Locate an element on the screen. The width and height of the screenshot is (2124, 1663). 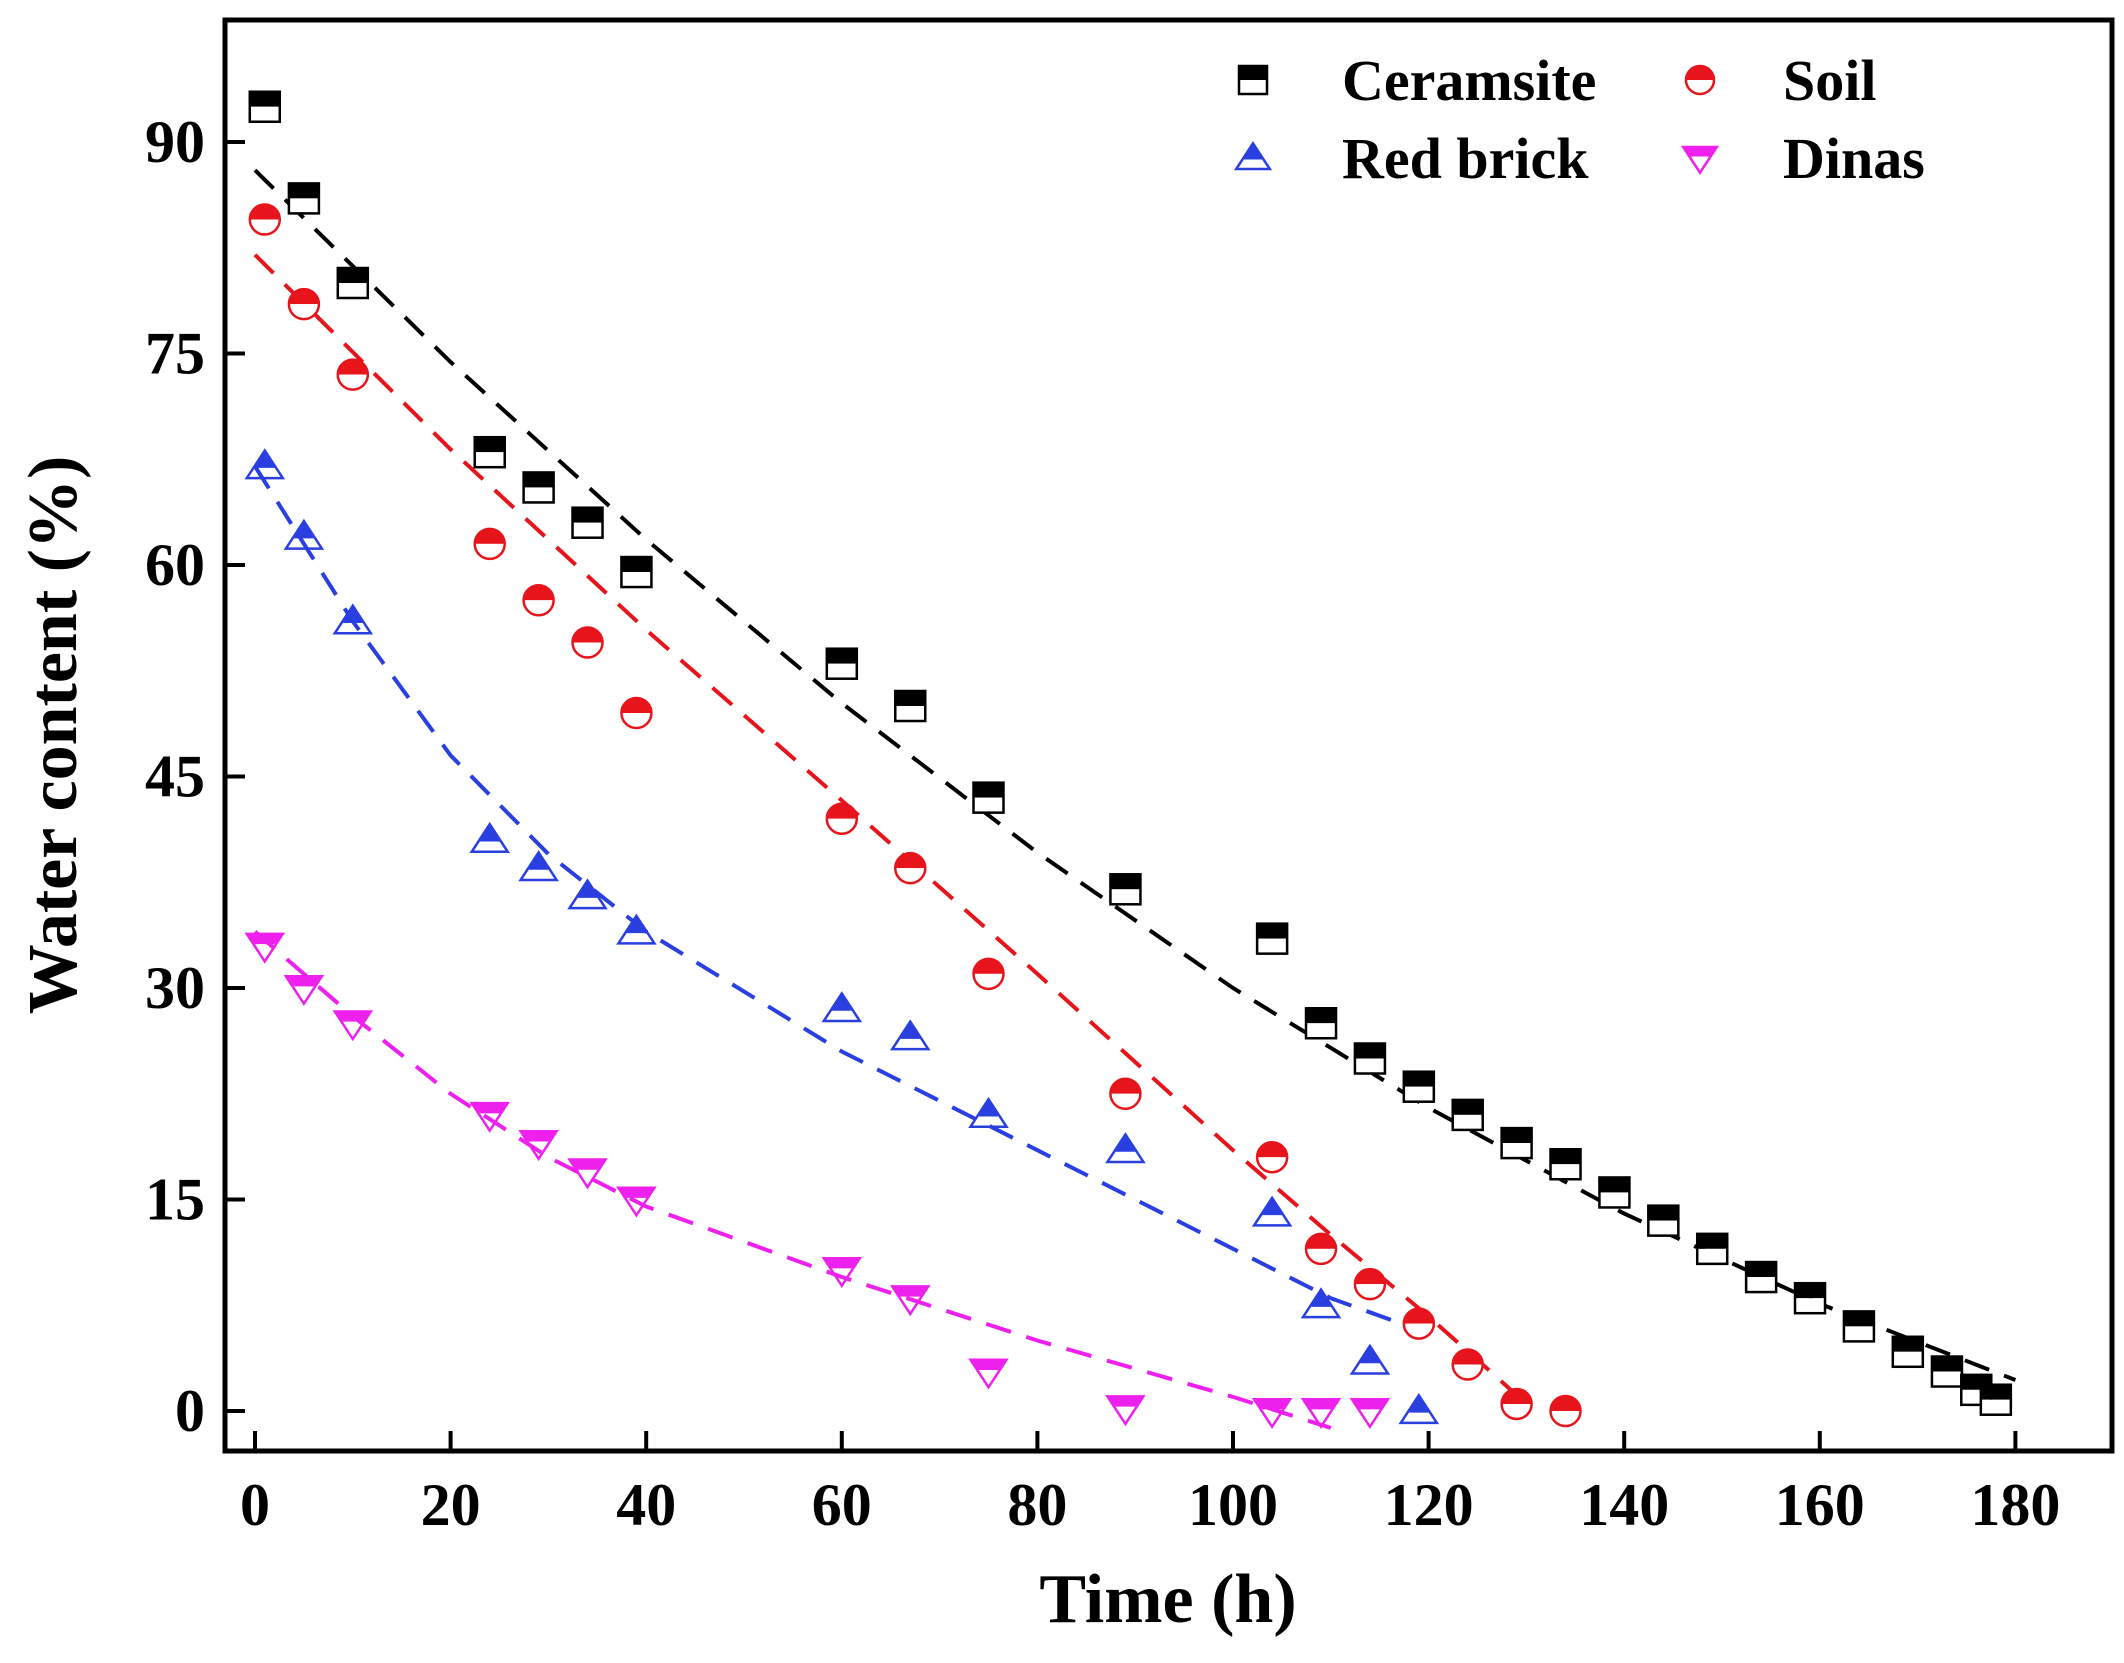
legend-marker-dinas is located at coordinates (1700, 160).